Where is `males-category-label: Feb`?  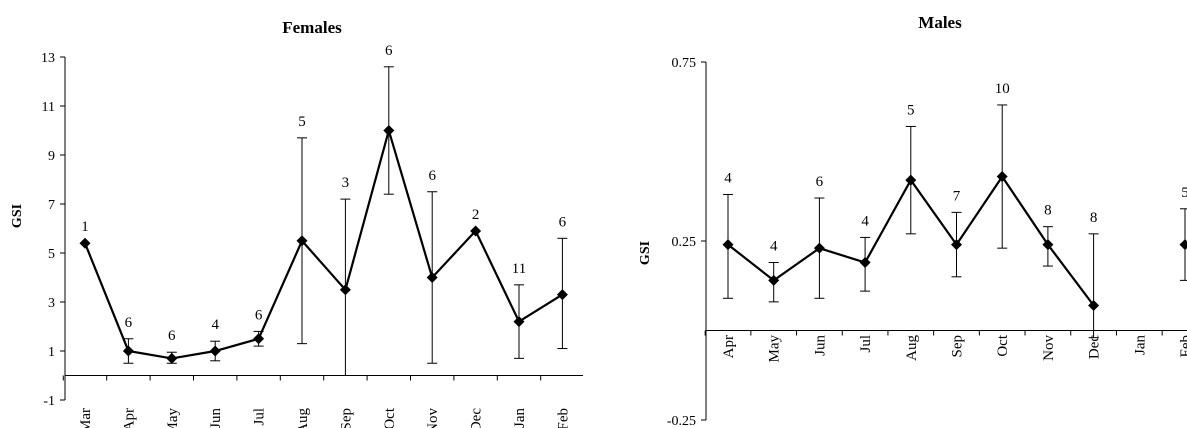
males-category-label: Feb is located at coordinates (1182, 346).